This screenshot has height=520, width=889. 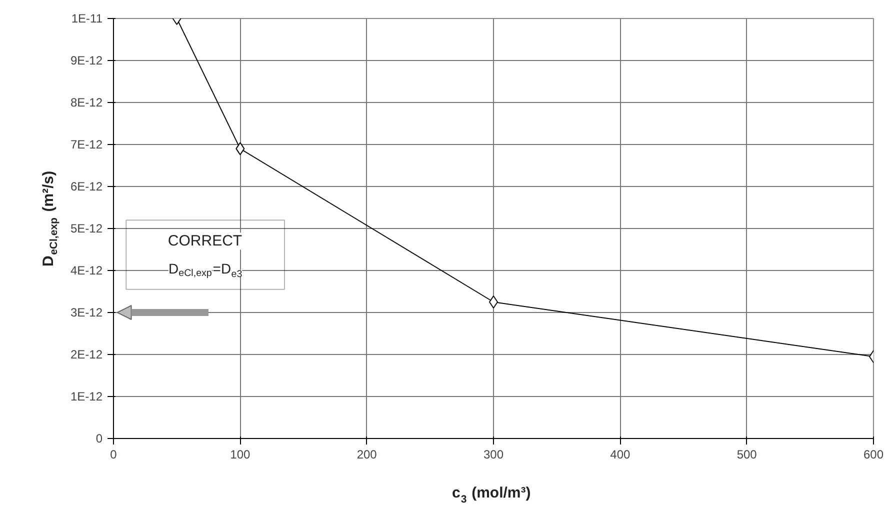 What do you see at coordinates (86, 187) in the screenshot?
I see `y-tick-label: 6E-12` at bounding box center [86, 187].